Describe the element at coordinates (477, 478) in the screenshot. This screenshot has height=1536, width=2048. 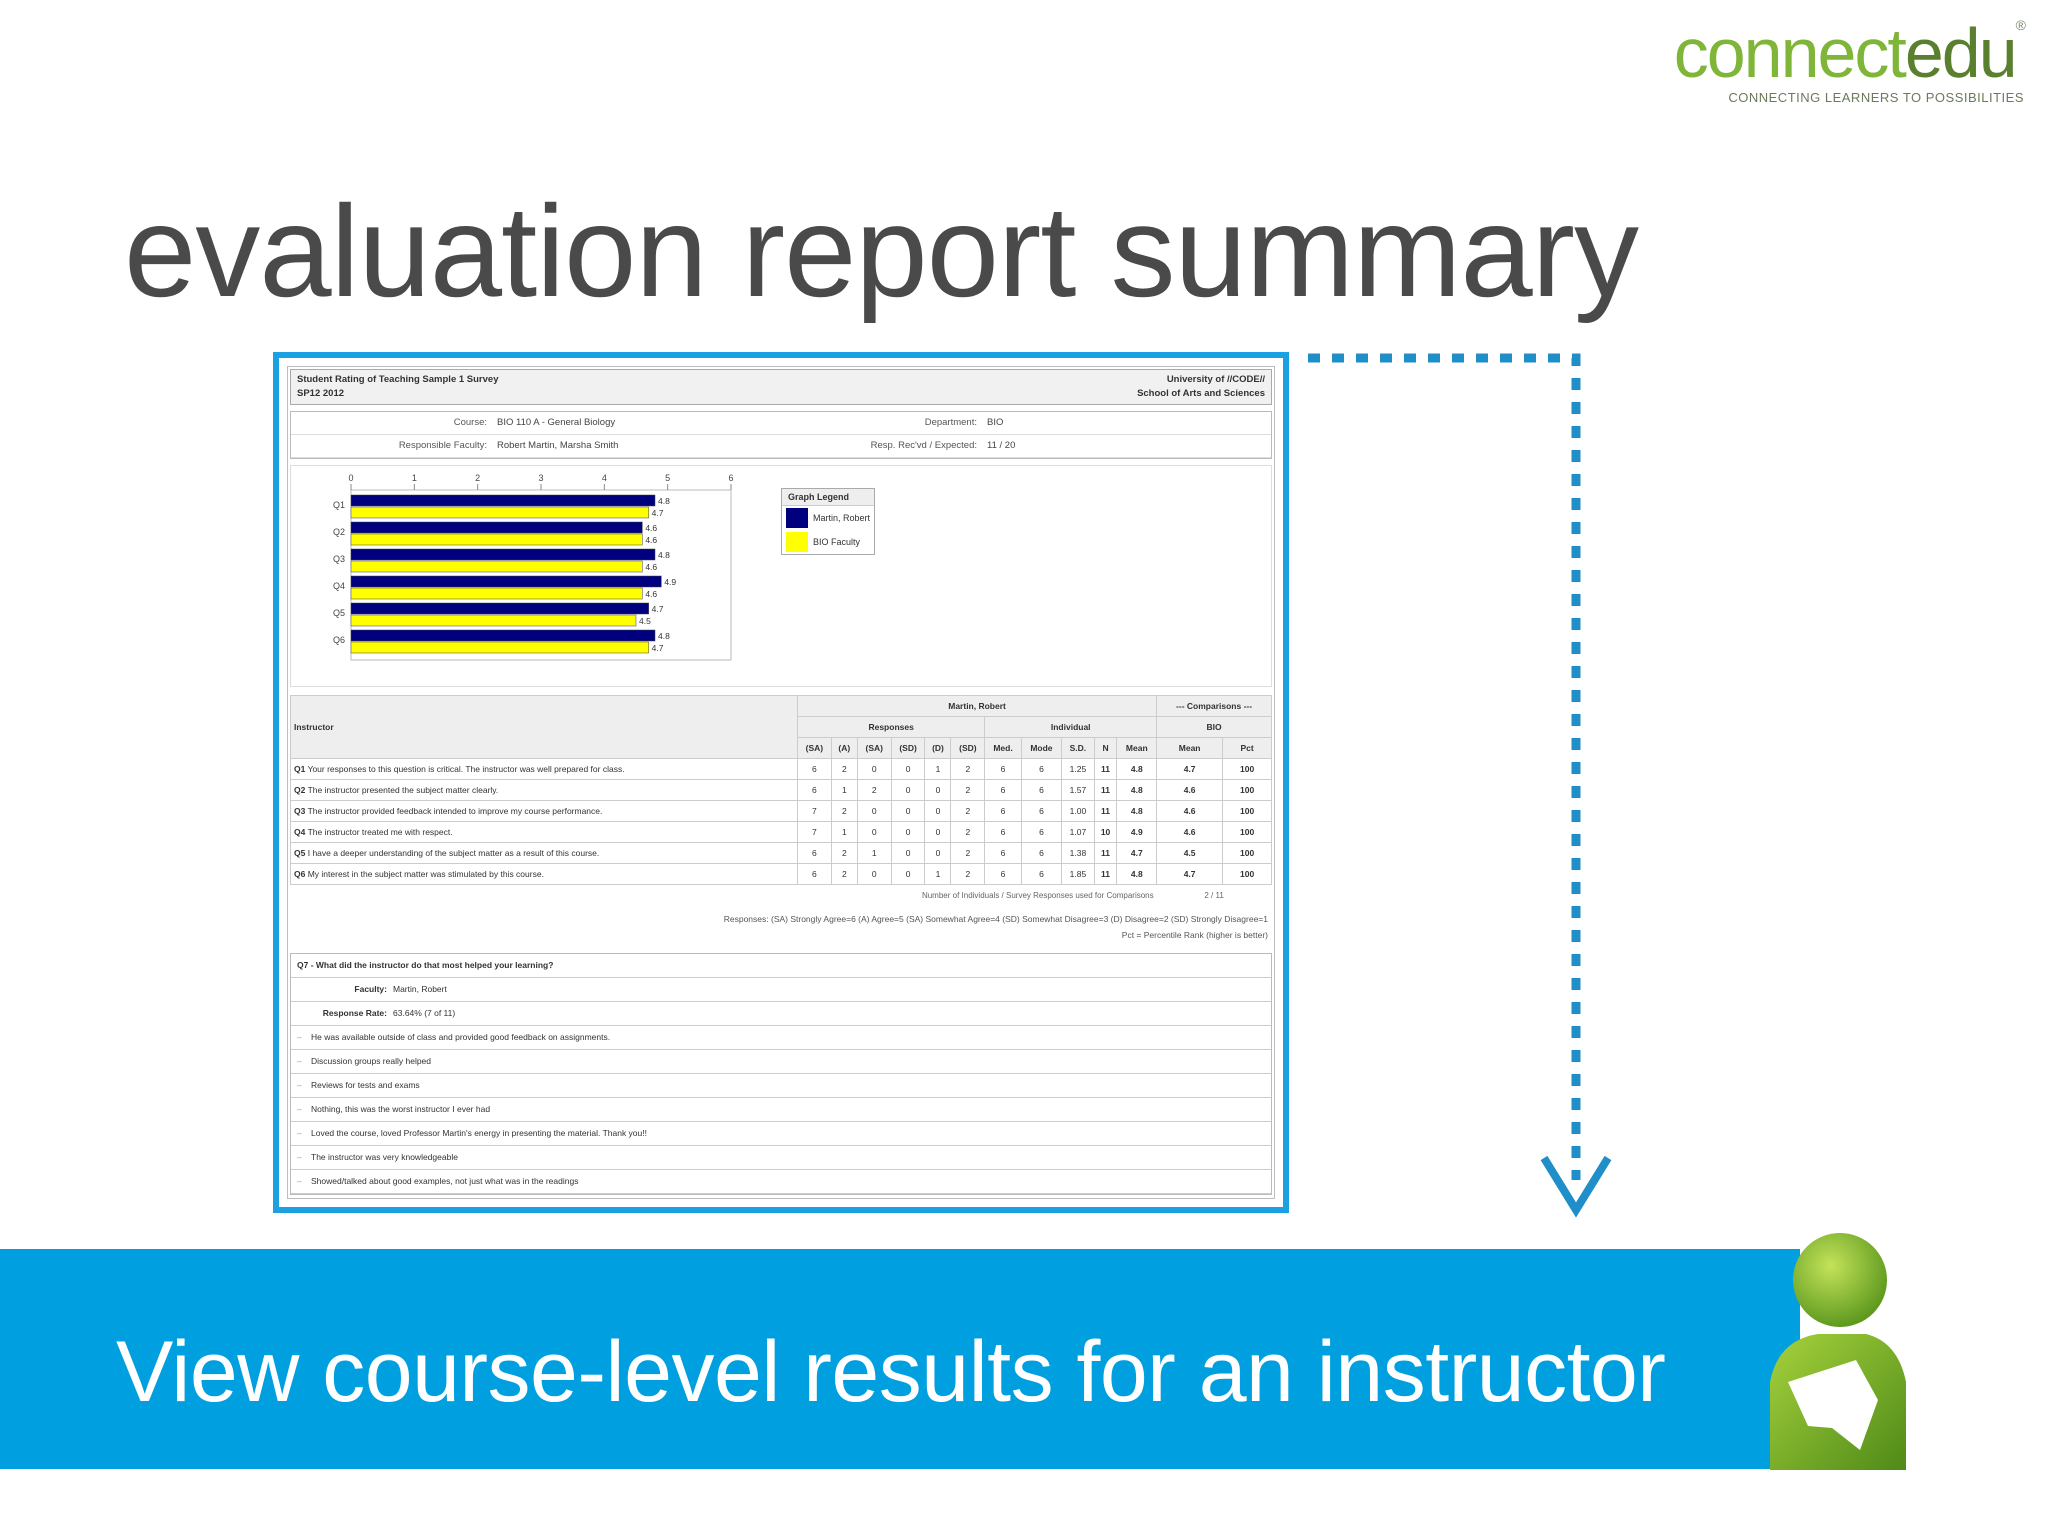
I see `x-tick-label: 2` at that location.